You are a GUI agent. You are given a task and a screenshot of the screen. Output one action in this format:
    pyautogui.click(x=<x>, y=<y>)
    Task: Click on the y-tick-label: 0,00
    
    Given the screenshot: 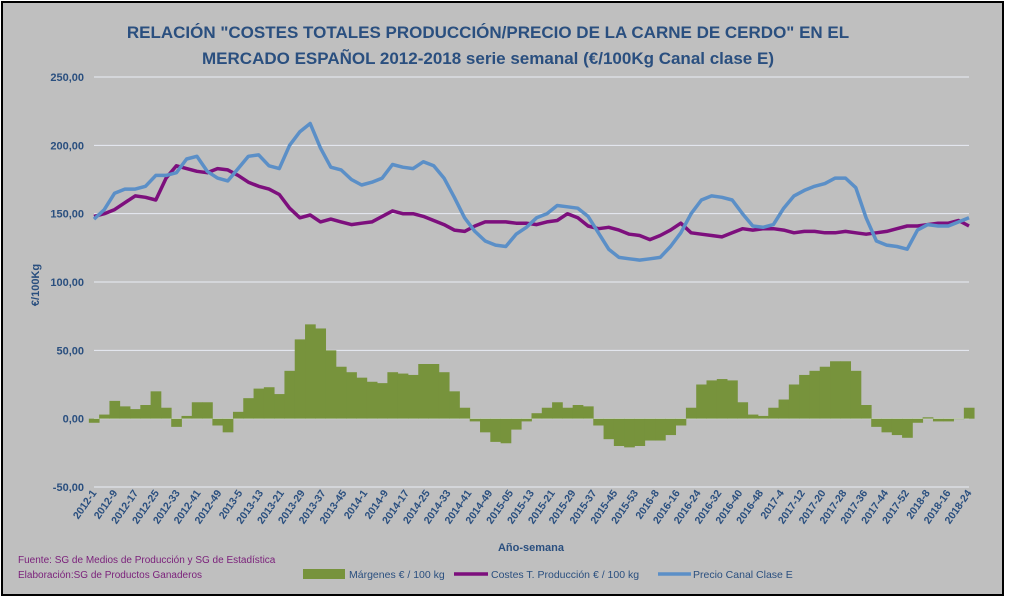 What is the action you would take?
    pyautogui.click(x=73, y=420)
    